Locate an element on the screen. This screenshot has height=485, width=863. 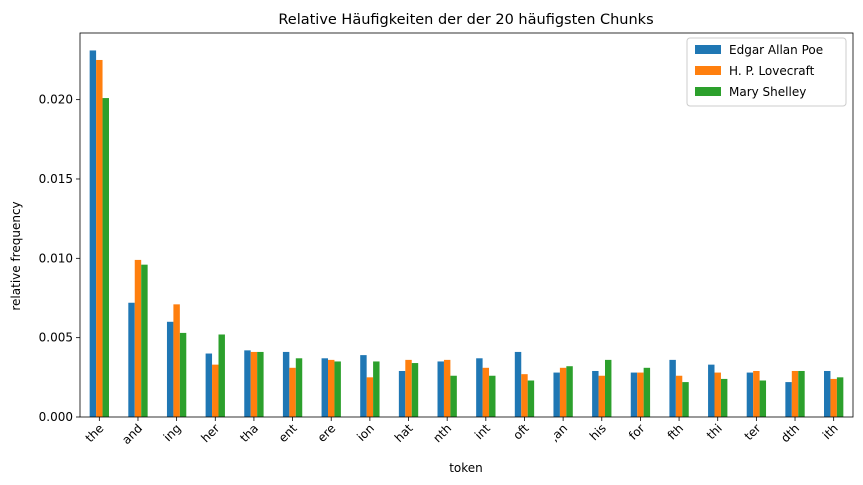
legend-box is located at coordinates (766, 72).